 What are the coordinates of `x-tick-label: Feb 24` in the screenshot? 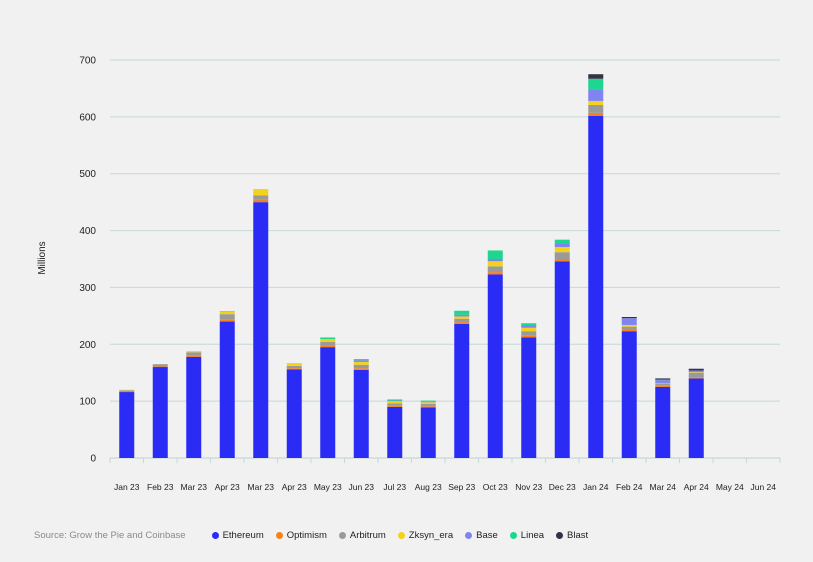 It's located at (629, 487).